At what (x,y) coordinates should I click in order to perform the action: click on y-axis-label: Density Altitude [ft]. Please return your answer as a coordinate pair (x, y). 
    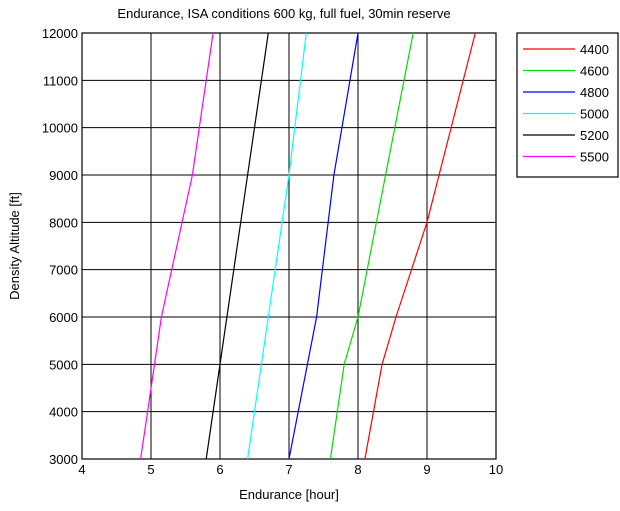
    Looking at the image, I should click on (14, 246).